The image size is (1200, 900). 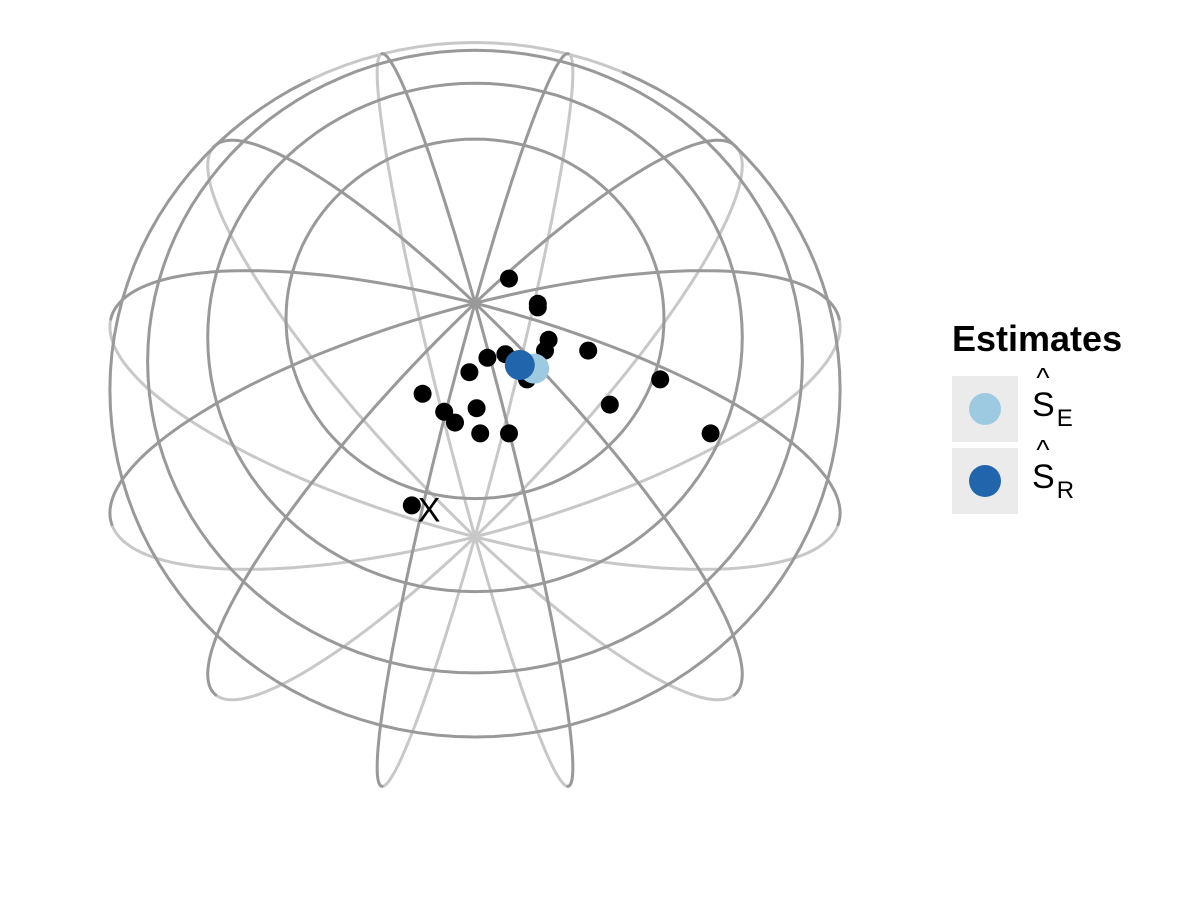 I want to click on meridian-240-back, so click(x=428, y=661).